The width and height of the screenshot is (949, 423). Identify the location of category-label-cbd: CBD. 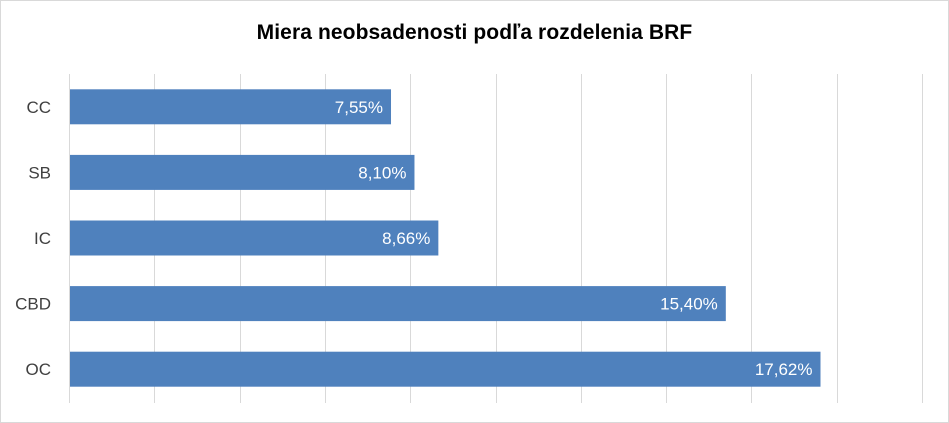
(33, 304).